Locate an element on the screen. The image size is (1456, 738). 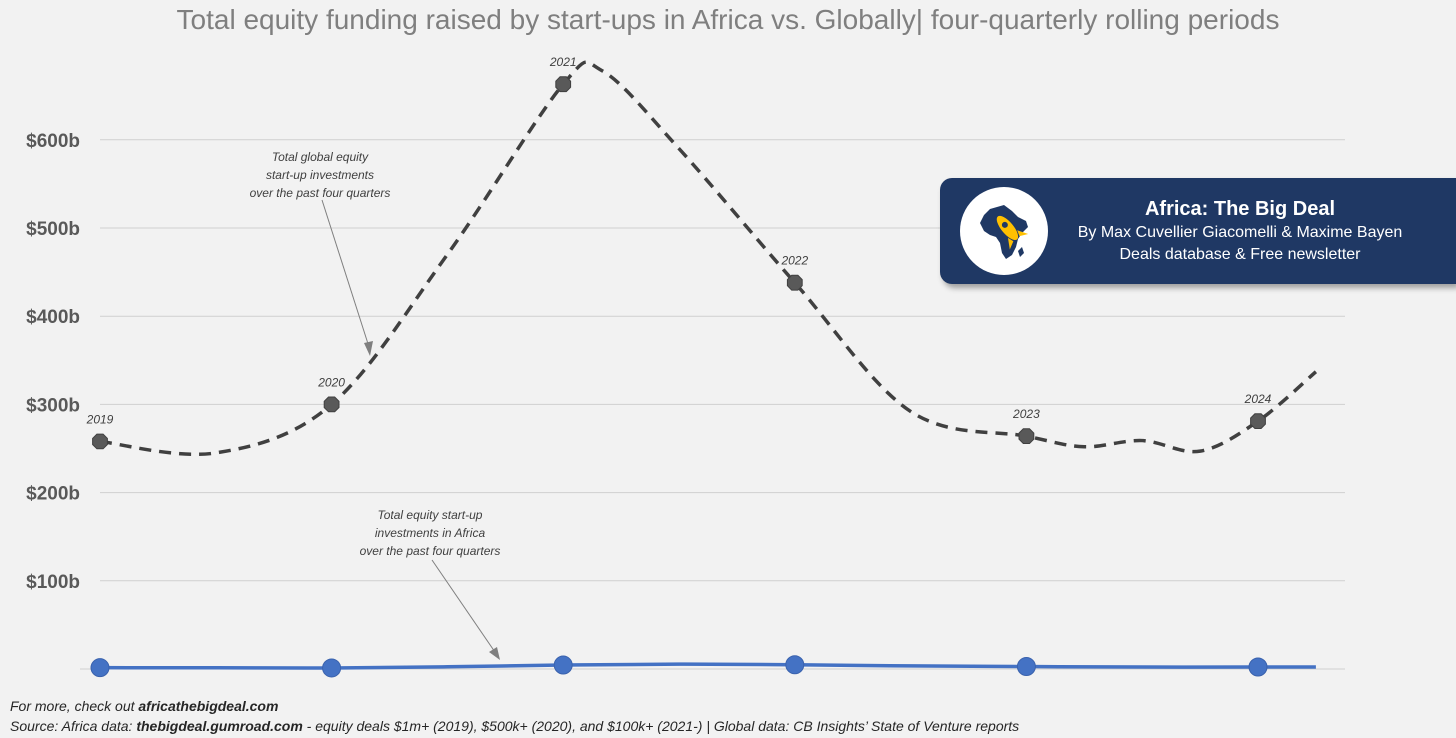
africa-rocket-icon is located at coordinates (1004, 231).